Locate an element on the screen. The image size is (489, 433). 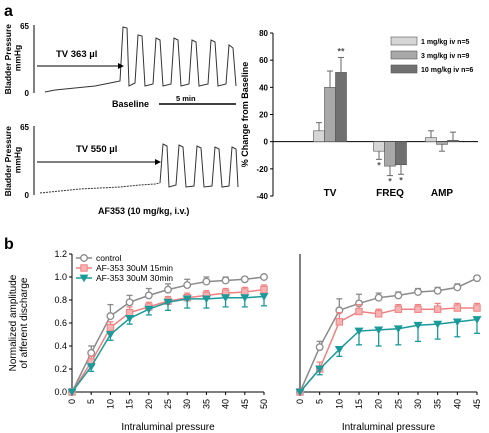
trace-top-ymax: 65 is located at coordinates (24, 26).